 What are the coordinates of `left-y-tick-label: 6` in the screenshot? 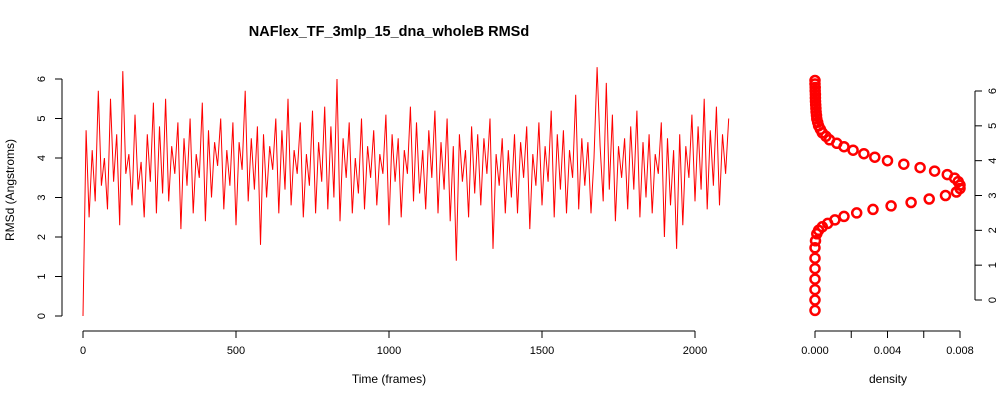 It's located at (42, 79).